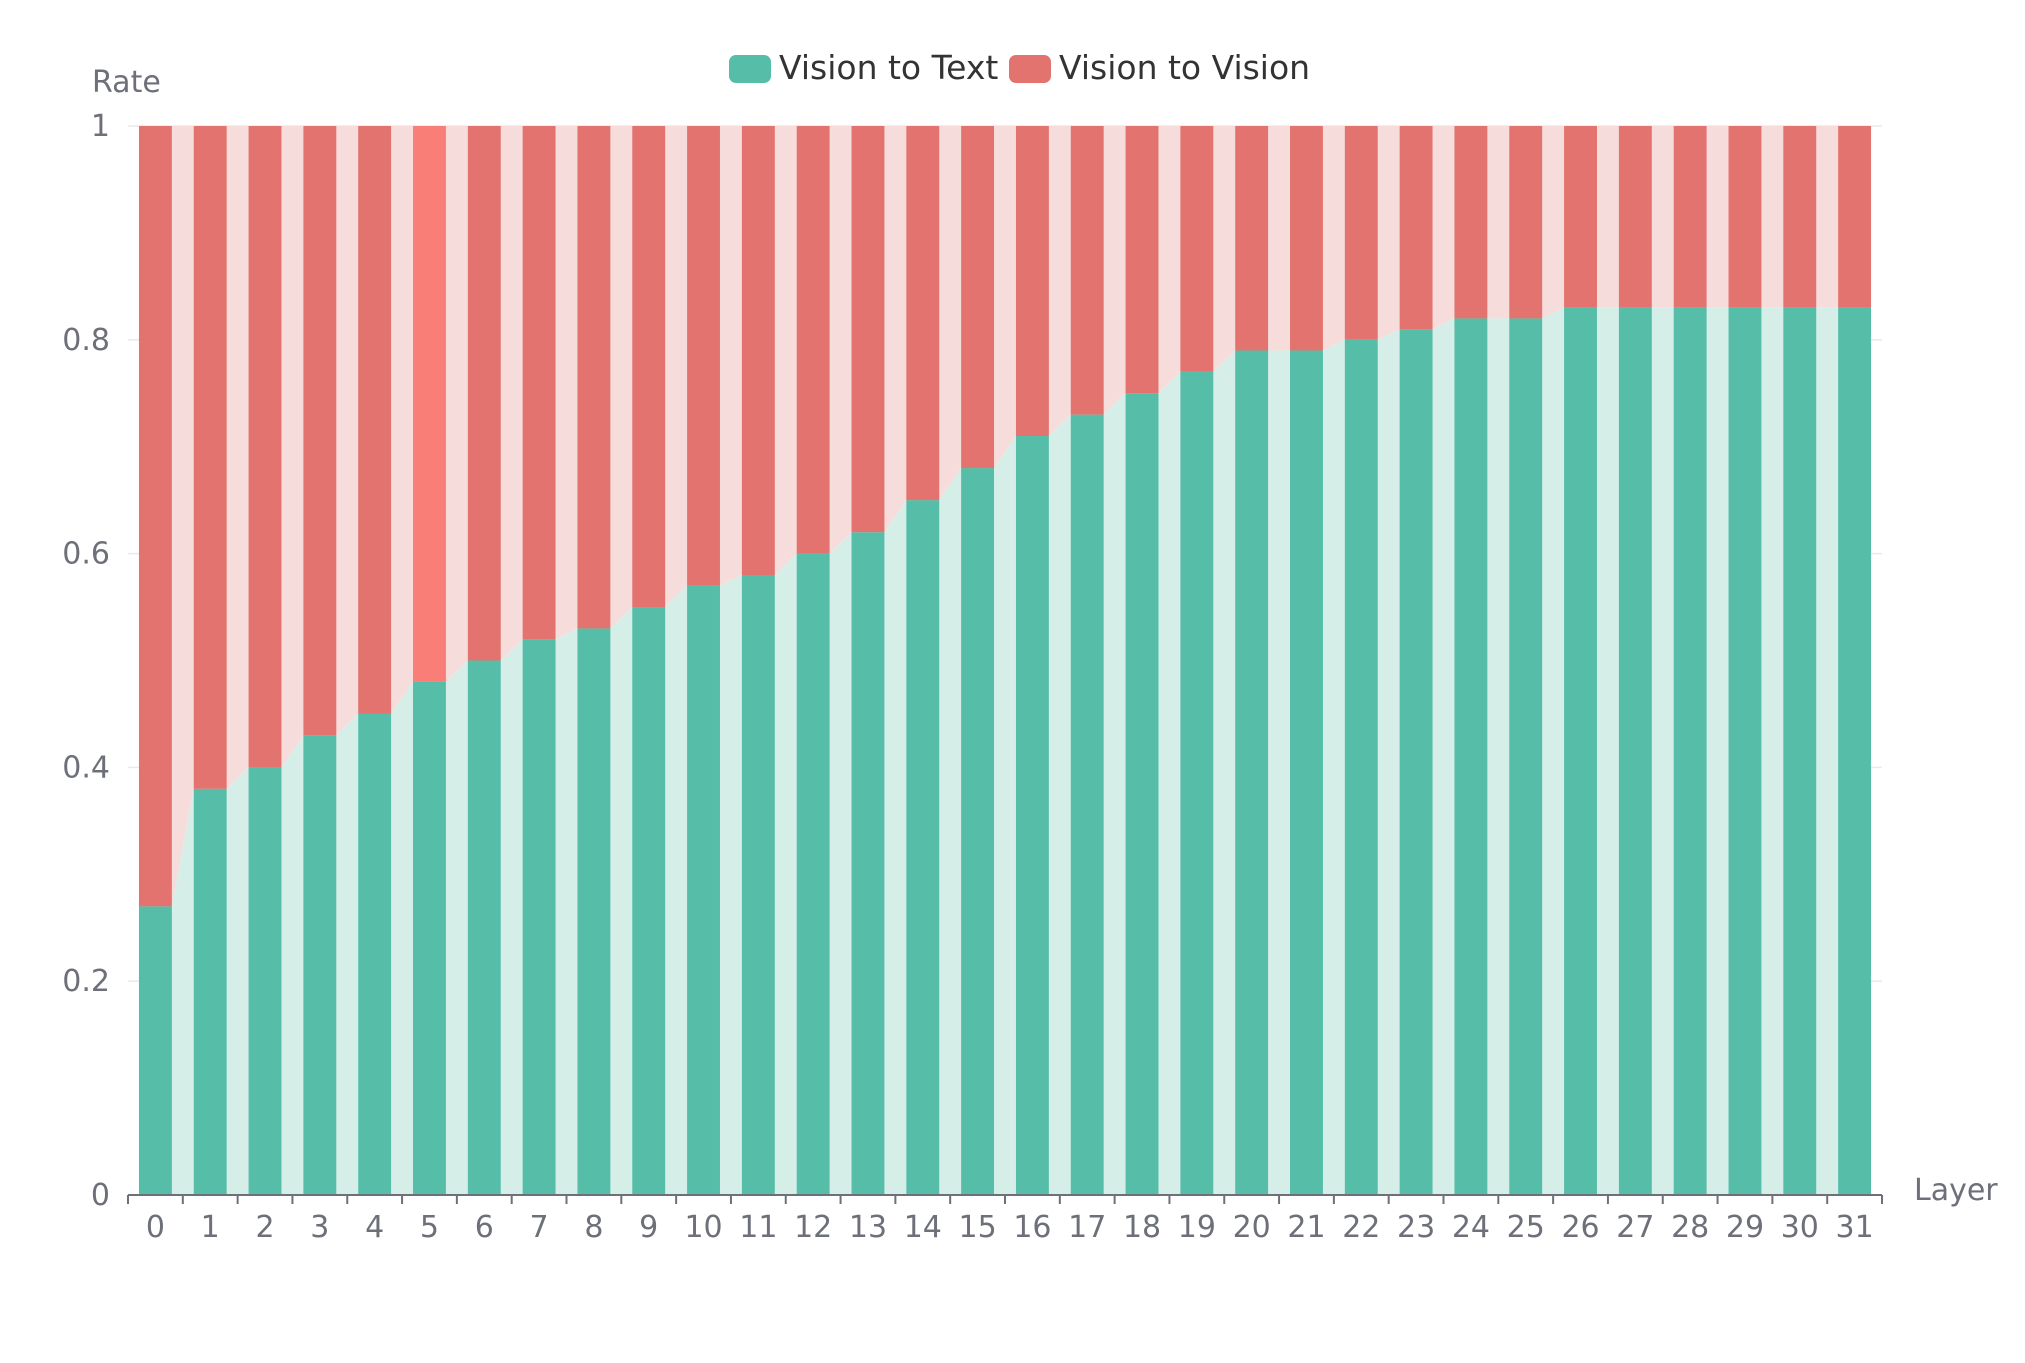  I want to click on x-tick-label: 4, so click(374, 1227).